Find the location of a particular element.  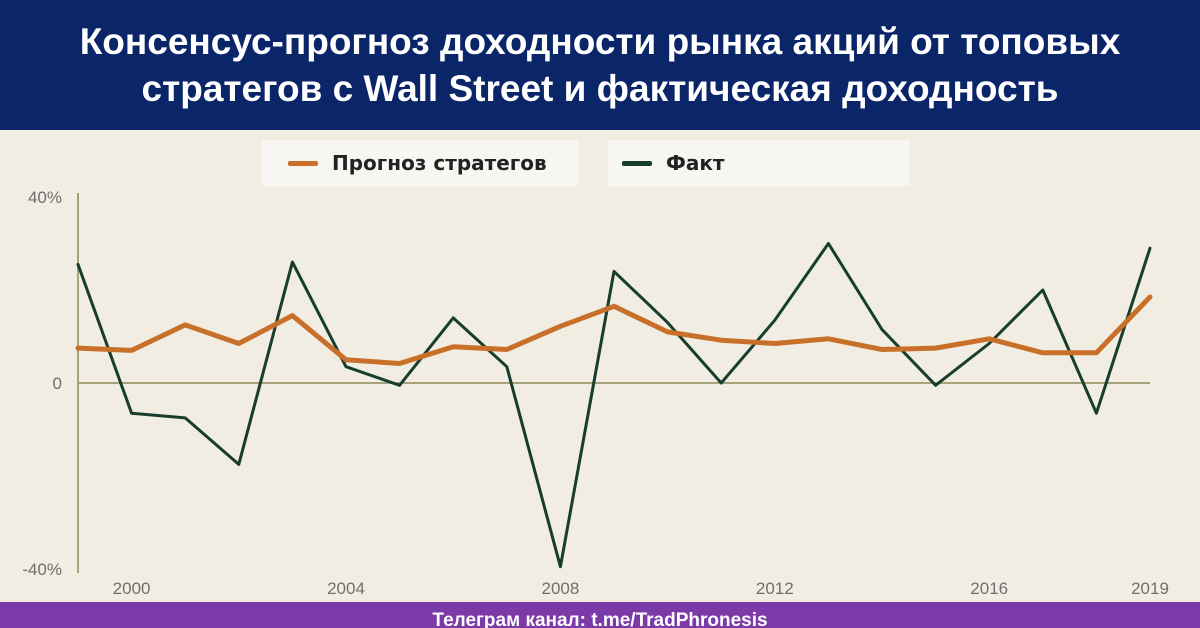

y-tick-label: -40% is located at coordinates (42, 569).